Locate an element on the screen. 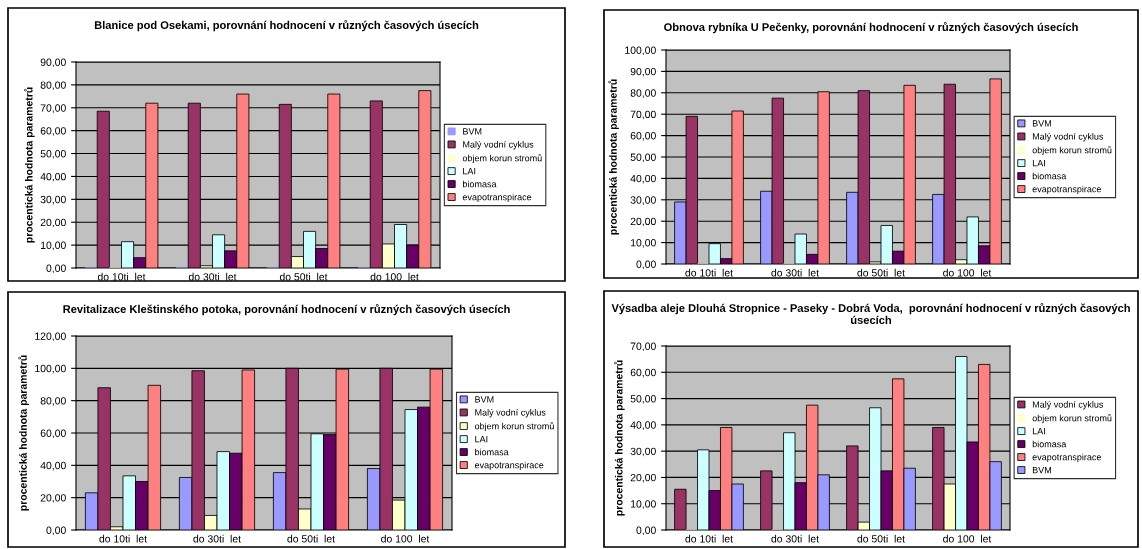  chart-title: Revitalizace Kleštinského potoka, porovnání hodnocení v různých časových úsecích is located at coordinates (286, 310).